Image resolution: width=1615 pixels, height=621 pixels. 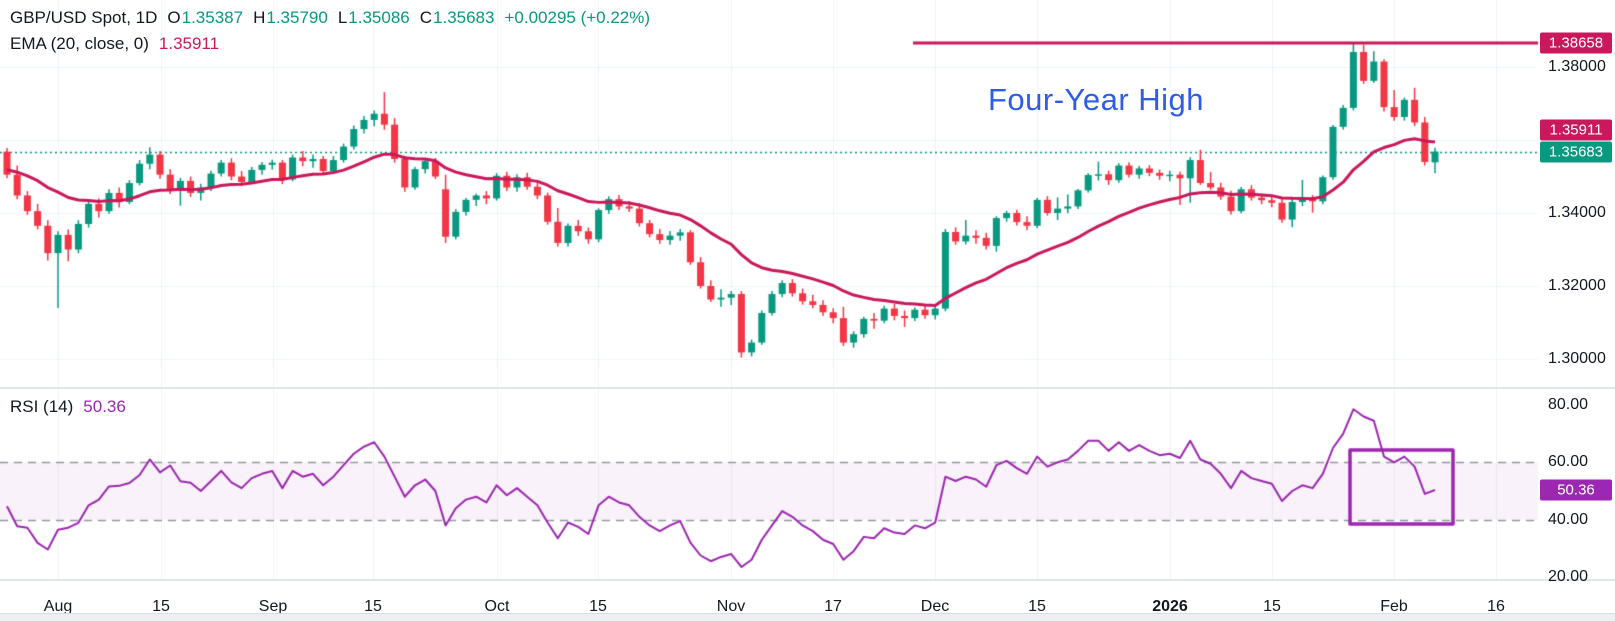 What do you see at coordinates (104, 406) in the screenshot?
I see `rsi-value: 50.36` at bounding box center [104, 406].